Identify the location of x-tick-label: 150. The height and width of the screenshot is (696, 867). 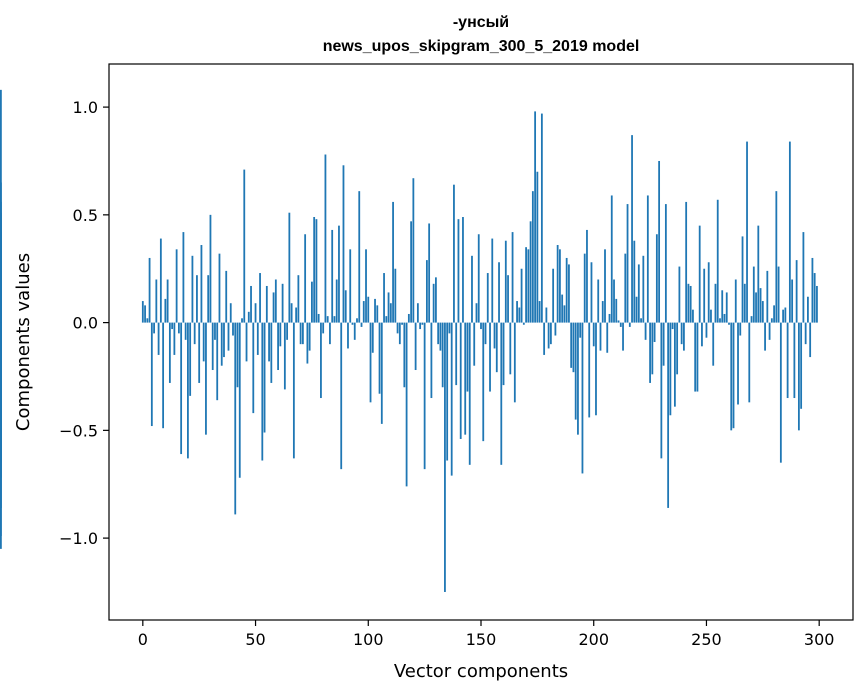
(481, 639).